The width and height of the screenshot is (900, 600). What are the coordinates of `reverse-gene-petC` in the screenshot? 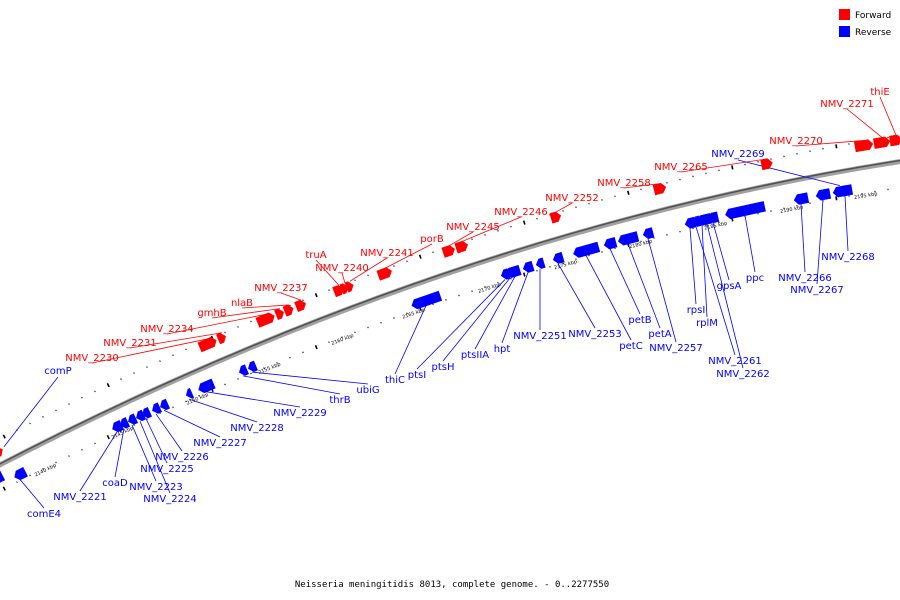 It's located at (587, 249).